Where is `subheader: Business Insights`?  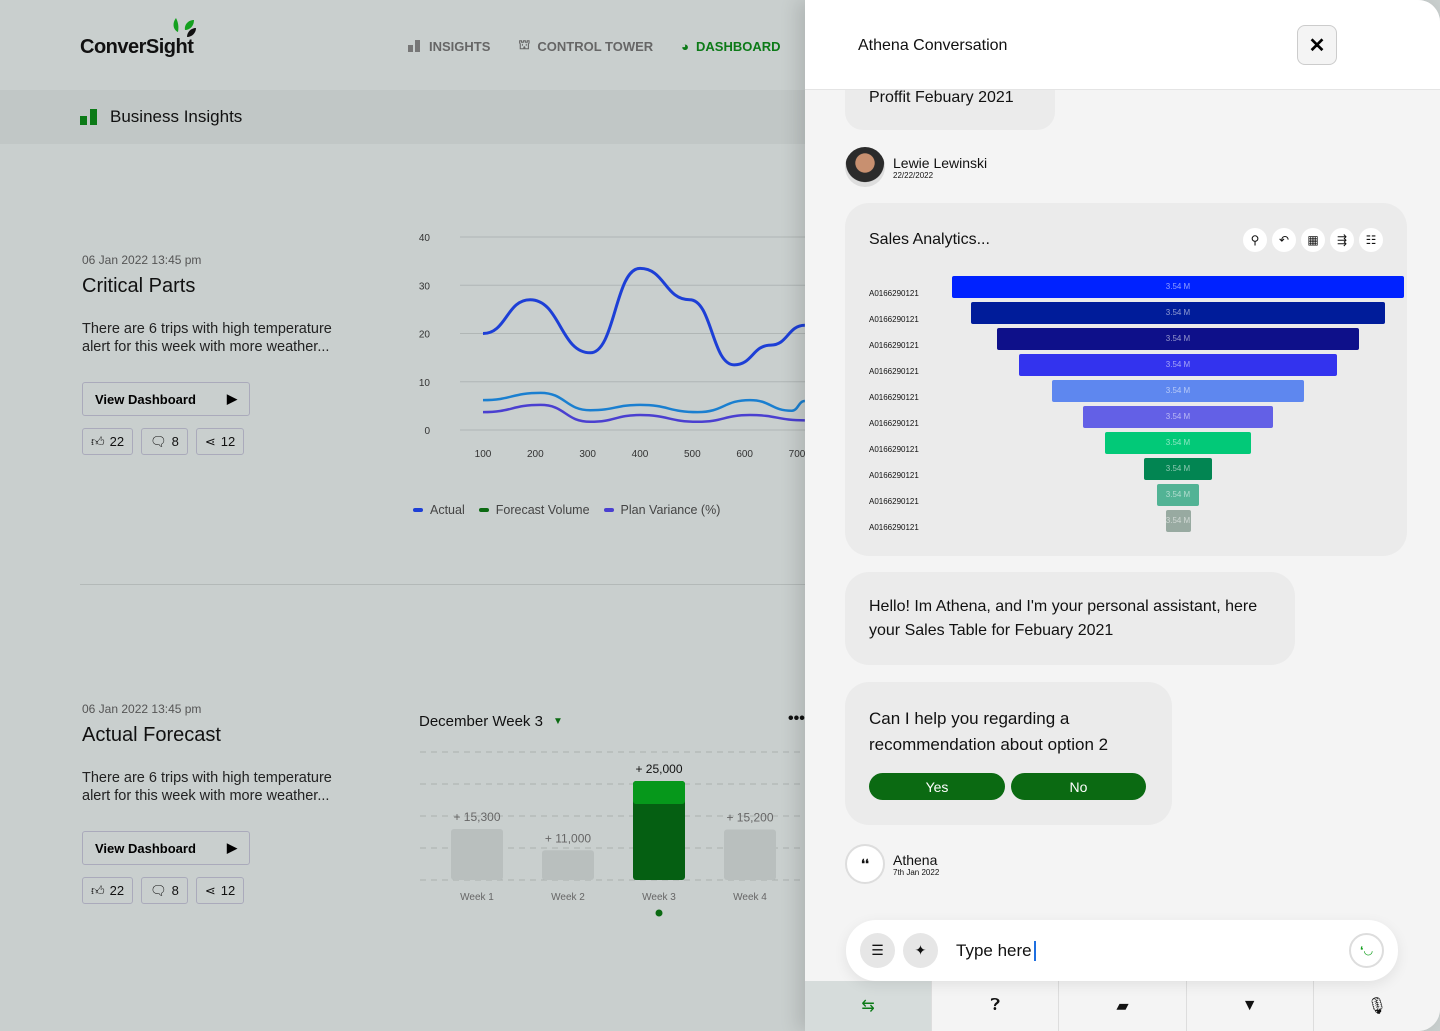
subheader: Business Insights is located at coordinates (402, 117).